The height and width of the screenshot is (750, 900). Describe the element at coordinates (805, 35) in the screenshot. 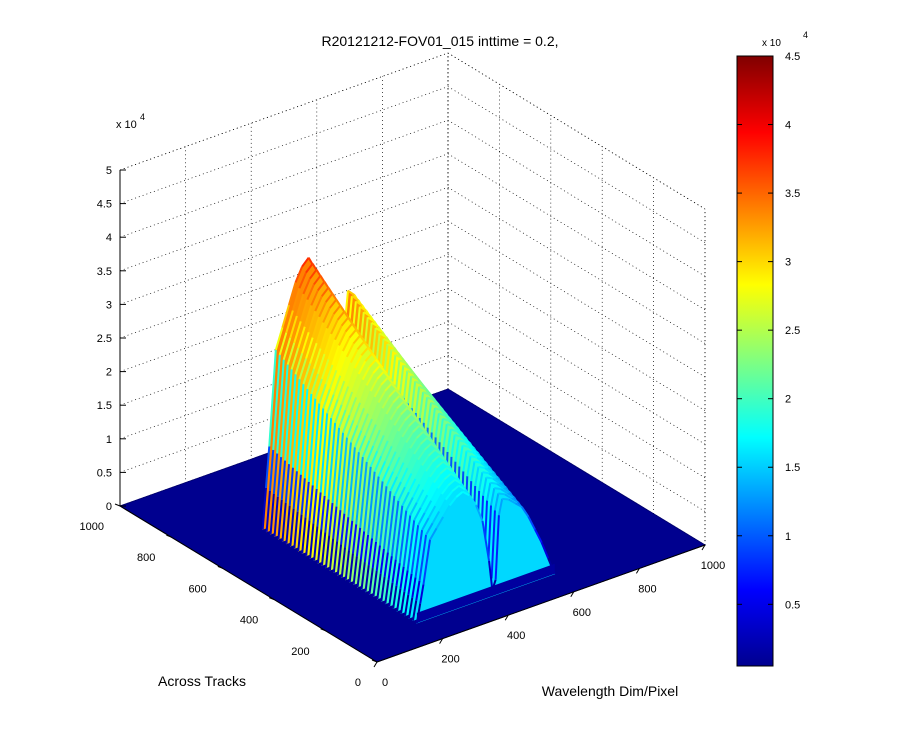

I see `colorbar-exponent-power: 4` at that location.